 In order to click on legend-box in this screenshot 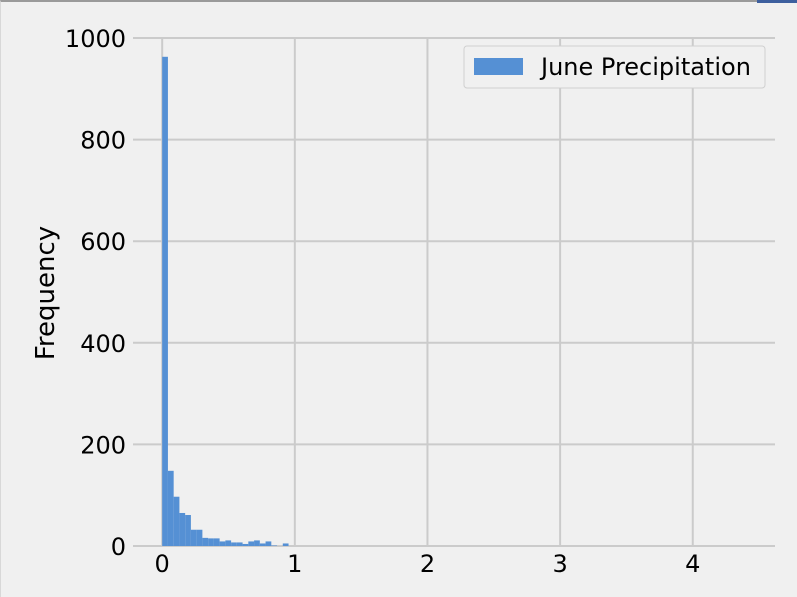, I will do `click(614, 67)`.